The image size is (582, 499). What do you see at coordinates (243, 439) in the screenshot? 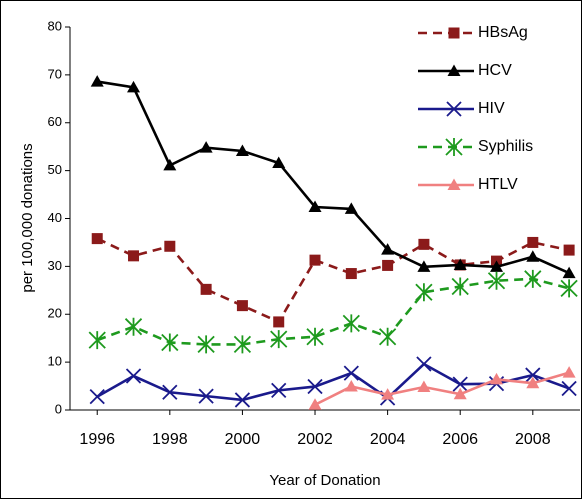
I see `x-tick-label: 2000` at bounding box center [243, 439].